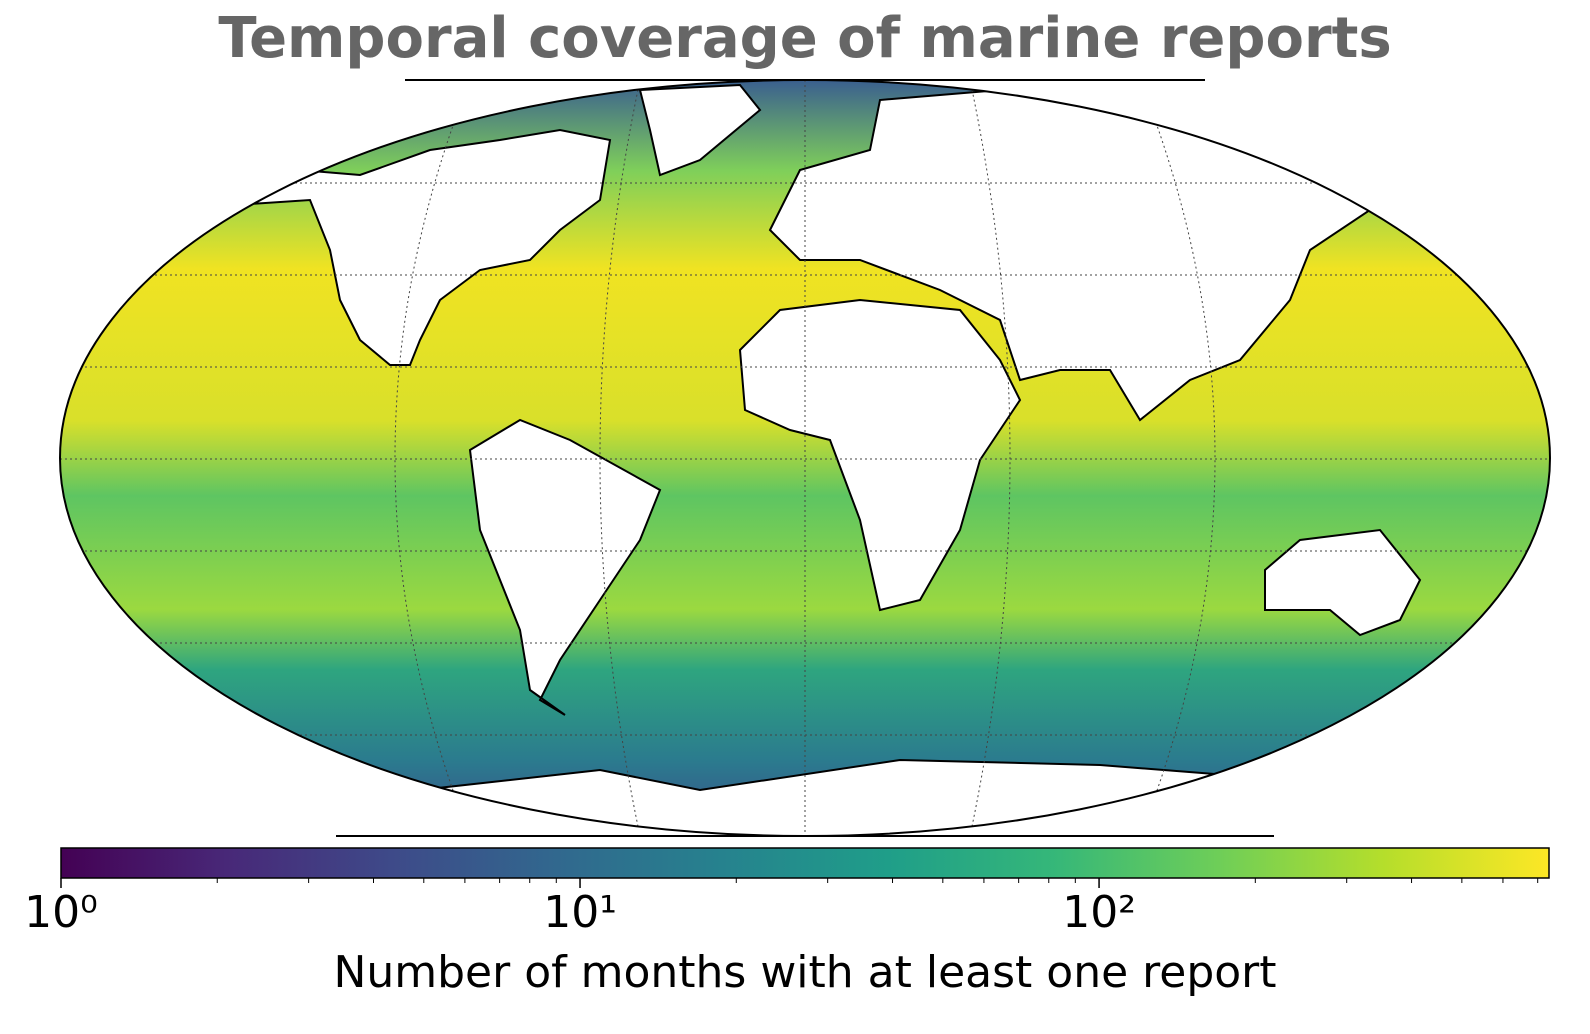 This screenshot has width=1590, height=1034. I want to click on tick-label: 10¹, so click(580, 912).